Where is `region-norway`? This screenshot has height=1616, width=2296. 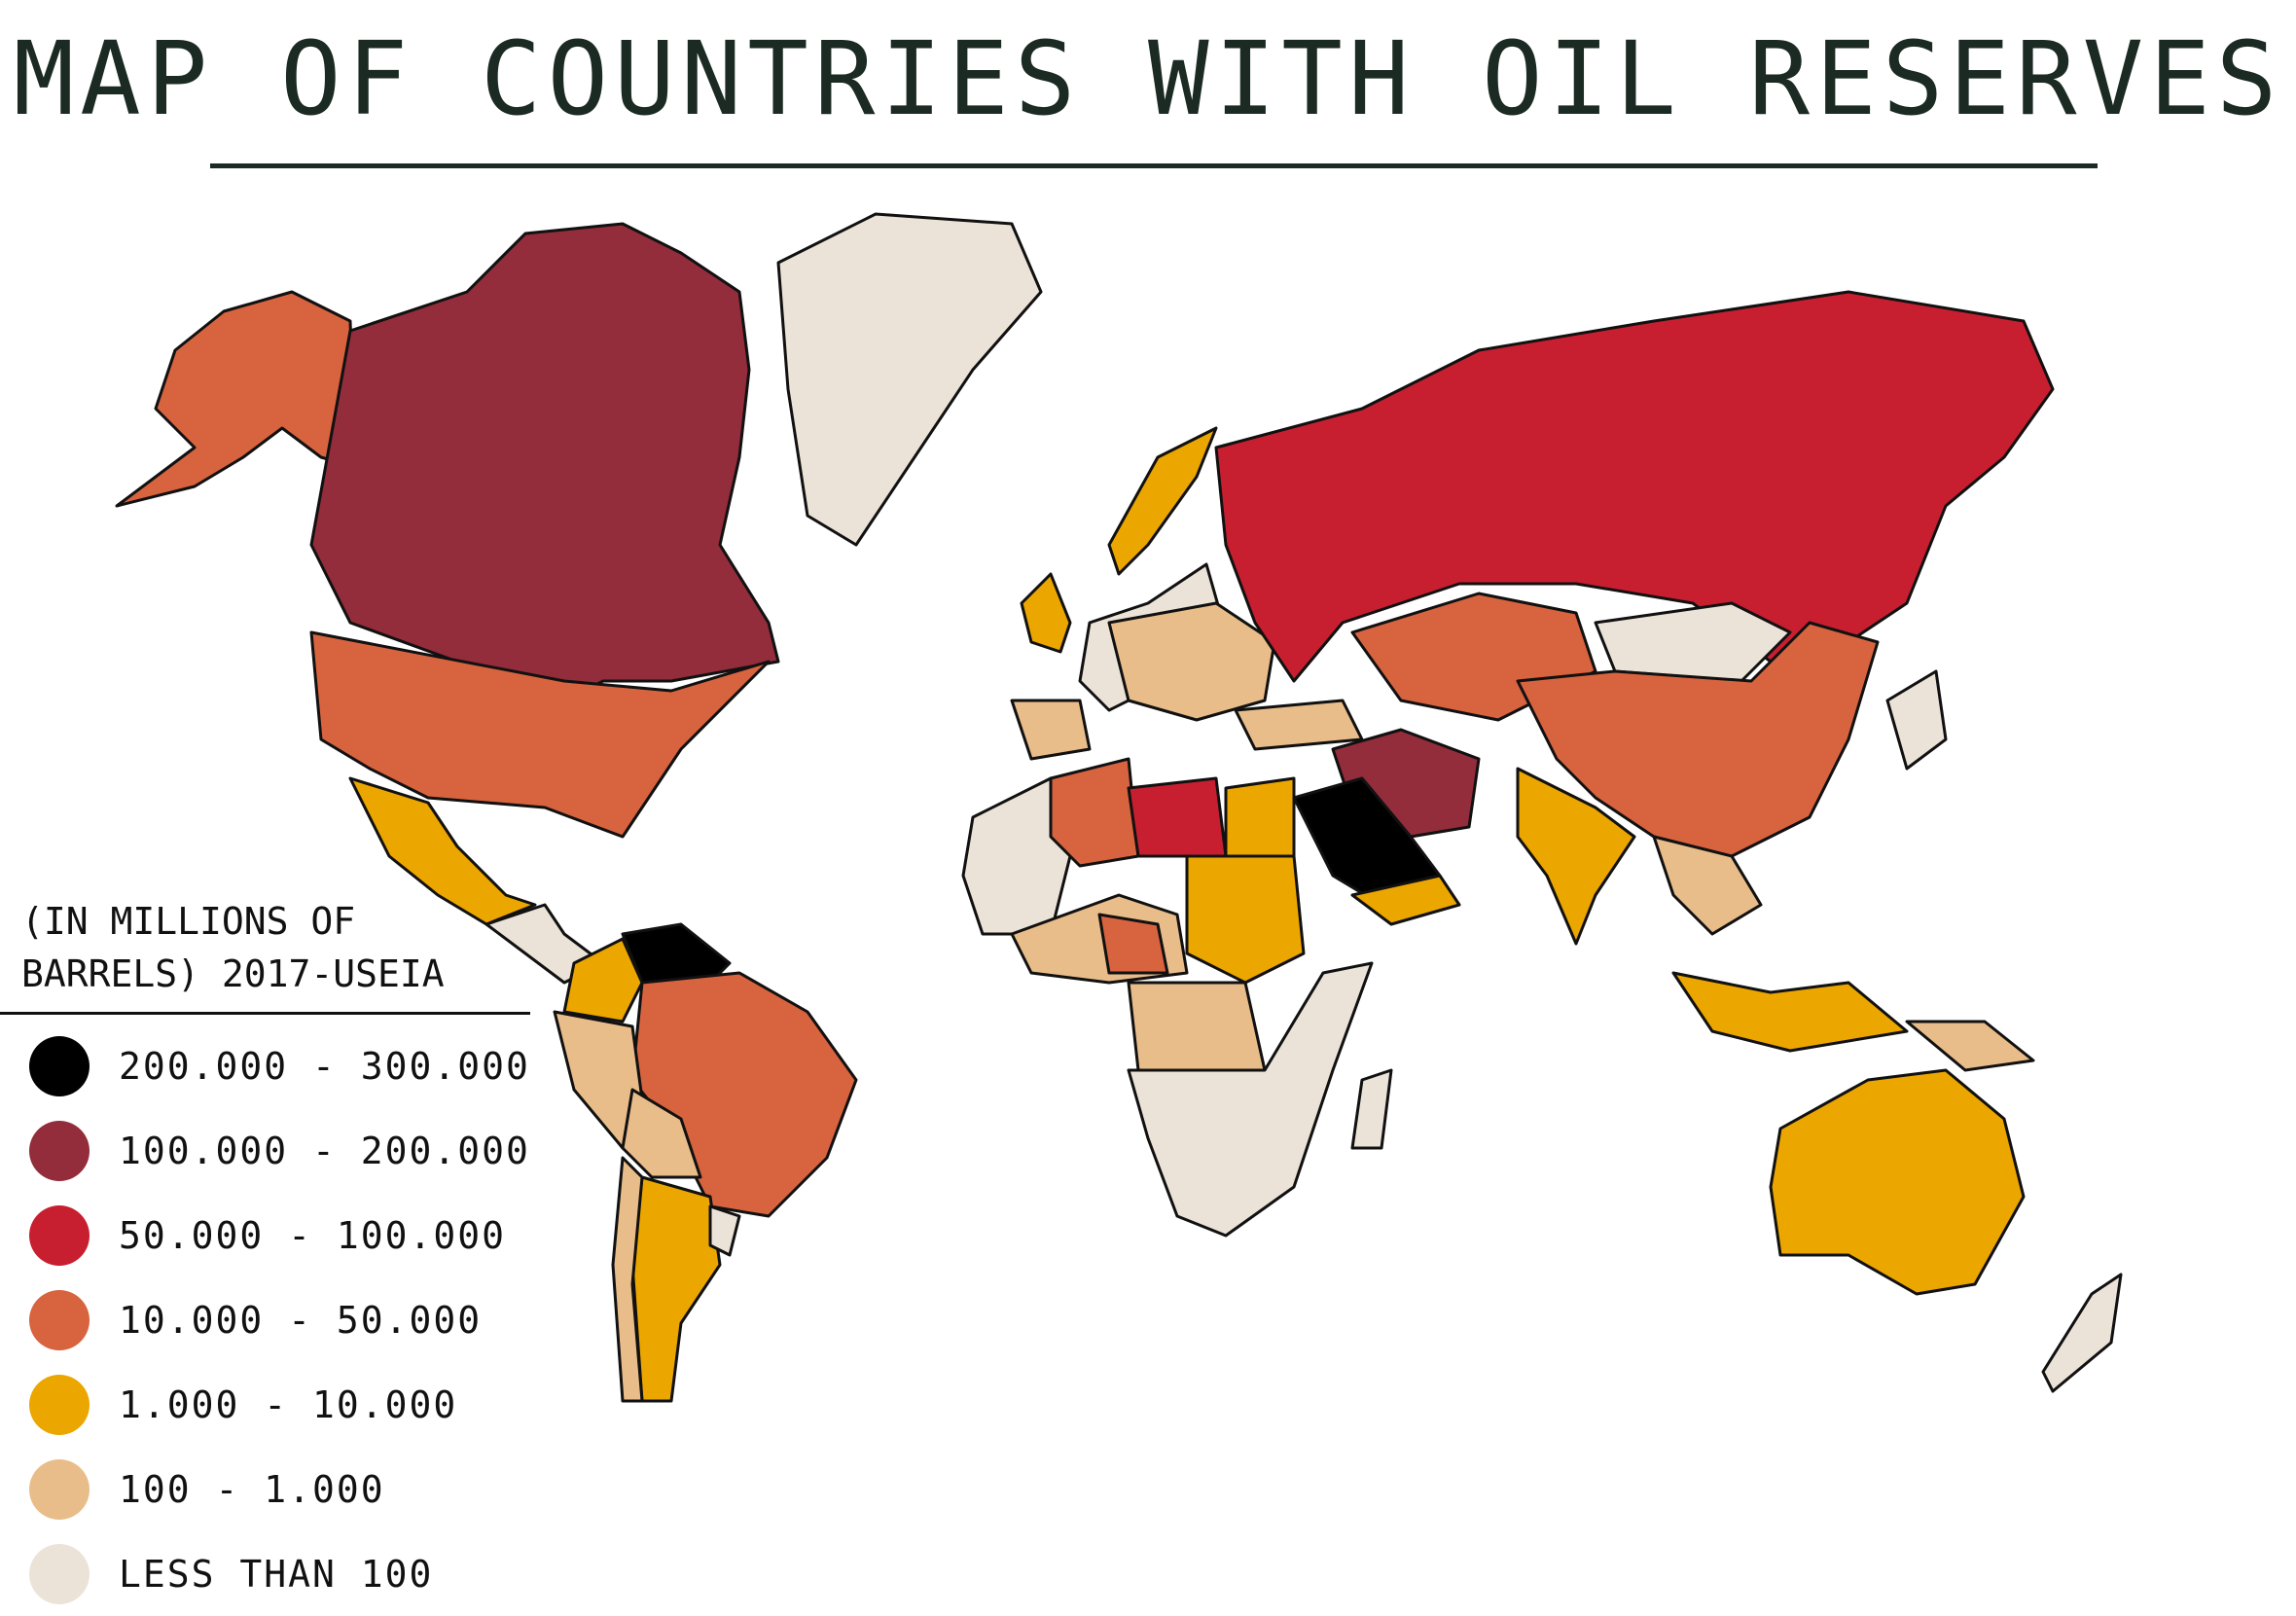
region-norway is located at coordinates (1162, 501).